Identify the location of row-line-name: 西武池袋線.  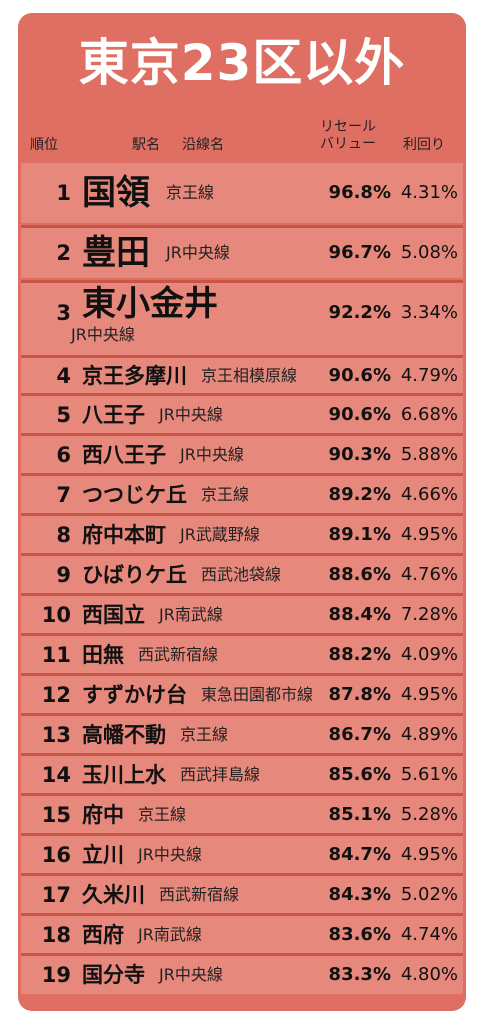
(241, 574).